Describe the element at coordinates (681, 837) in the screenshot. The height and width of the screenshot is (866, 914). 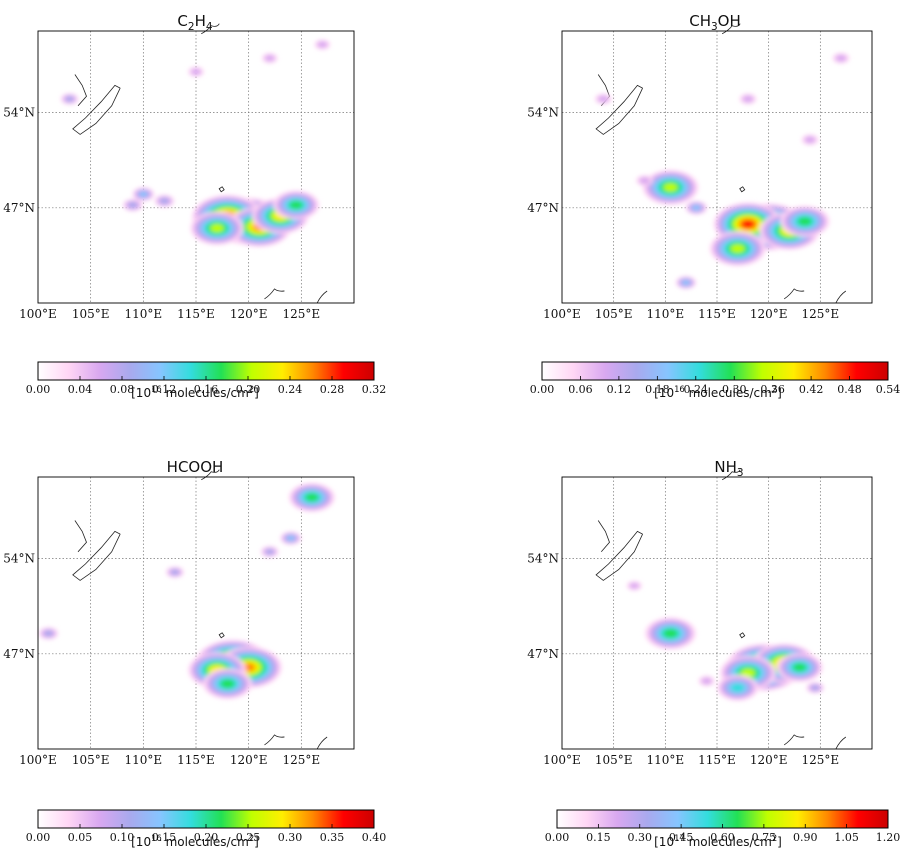
I see `colorbar-tick-label: 0.45` at that location.